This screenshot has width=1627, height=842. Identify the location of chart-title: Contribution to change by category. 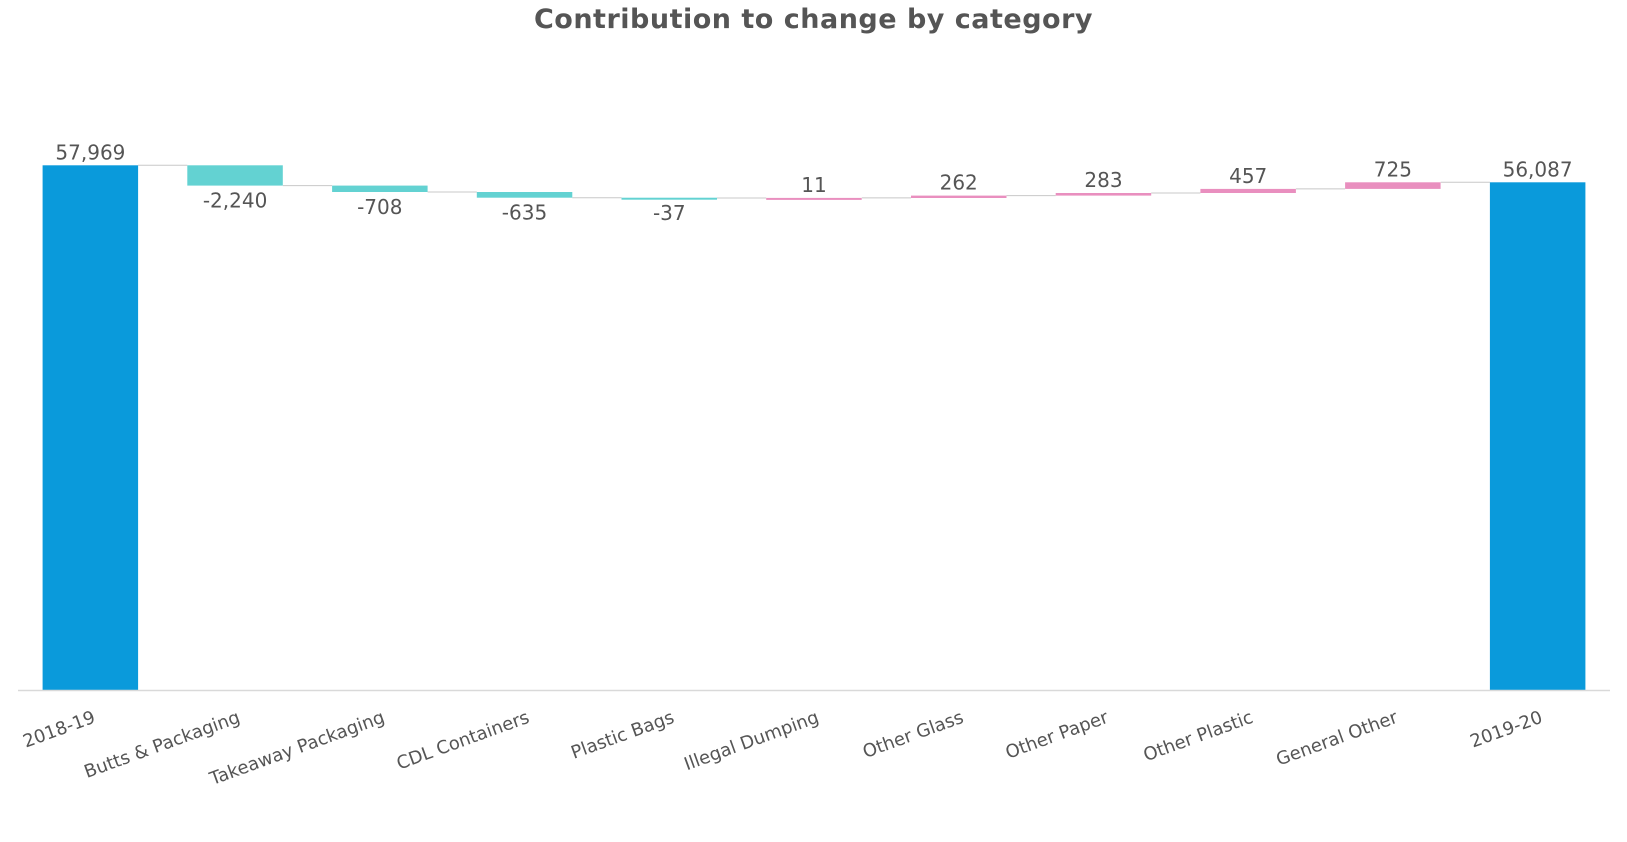
(813, 19).